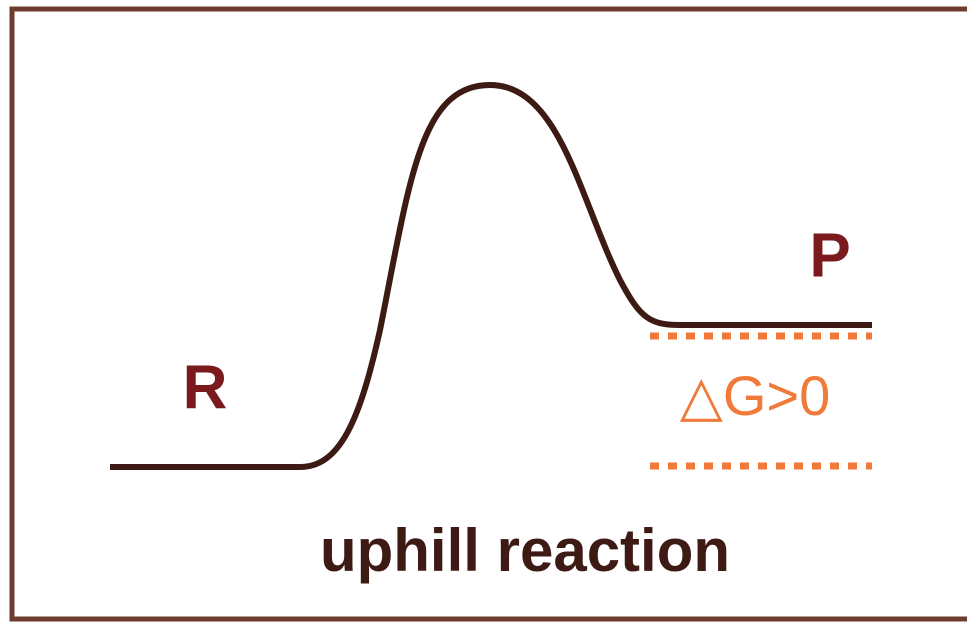 The image size is (967, 624). I want to click on reactant-label: R, so click(205, 387).